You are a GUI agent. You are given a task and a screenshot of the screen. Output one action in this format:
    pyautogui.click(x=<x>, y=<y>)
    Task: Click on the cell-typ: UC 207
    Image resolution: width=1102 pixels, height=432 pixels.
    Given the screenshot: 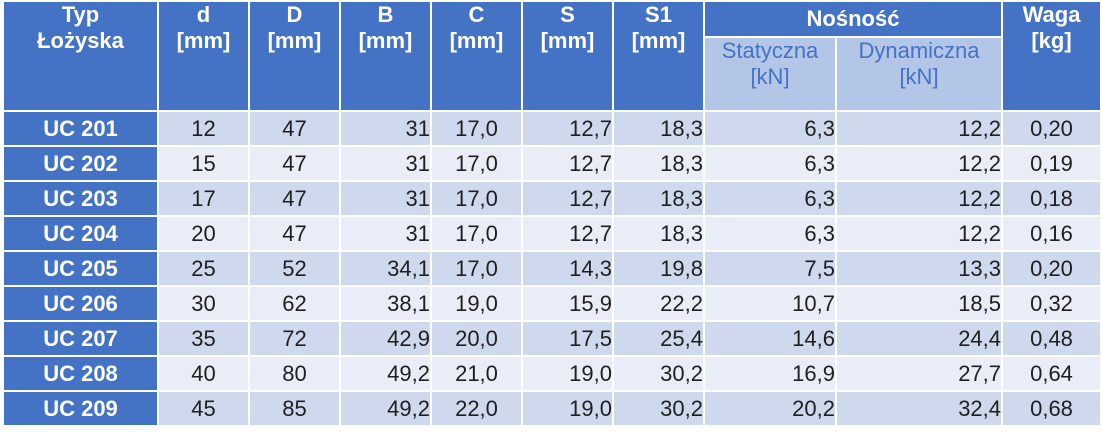 What is the action you would take?
    pyautogui.click(x=80, y=338)
    